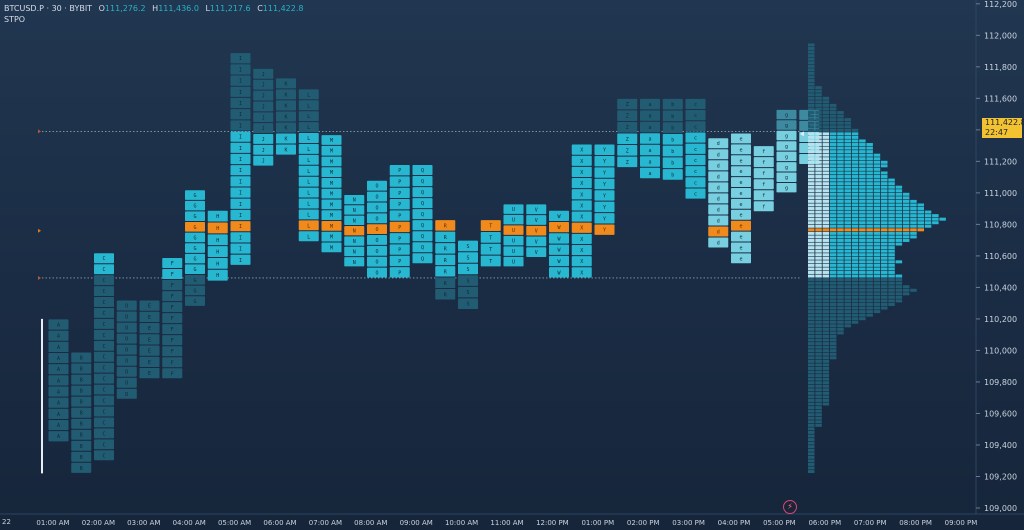 The width and height of the screenshot is (1024, 530). I want to click on tpo-letter: e, so click(740, 248).